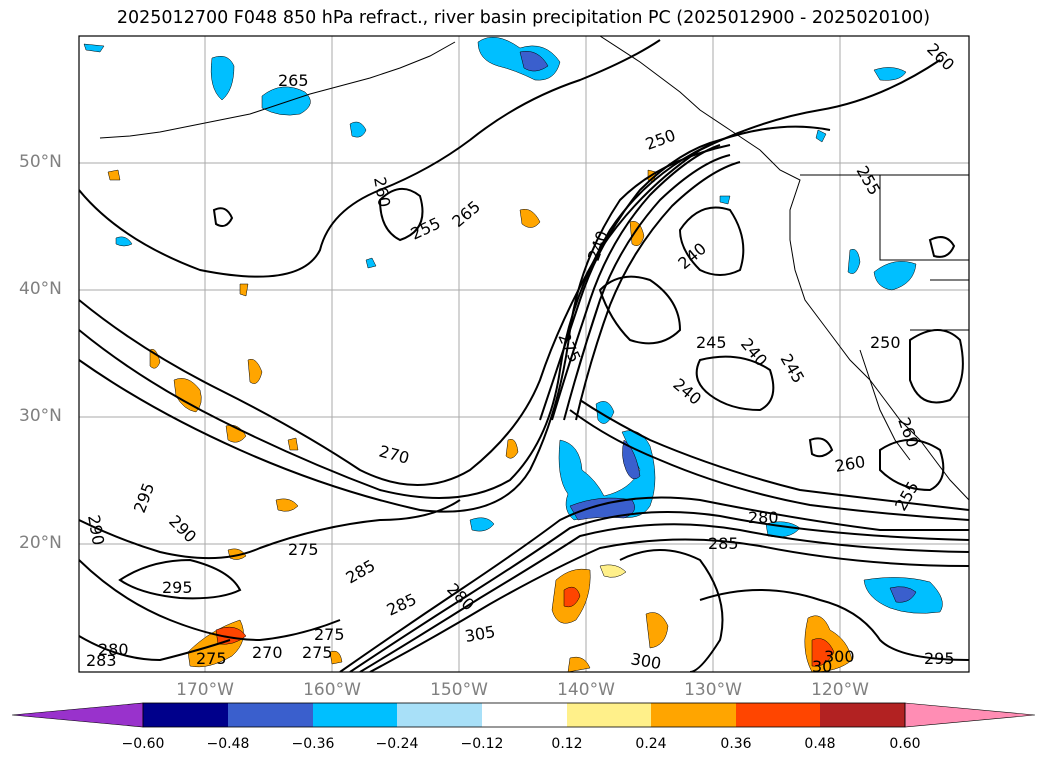  What do you see at coordinates (839, 656) in the screenshot?
I see `contour-label: 300` at bounding box center [839, 656].